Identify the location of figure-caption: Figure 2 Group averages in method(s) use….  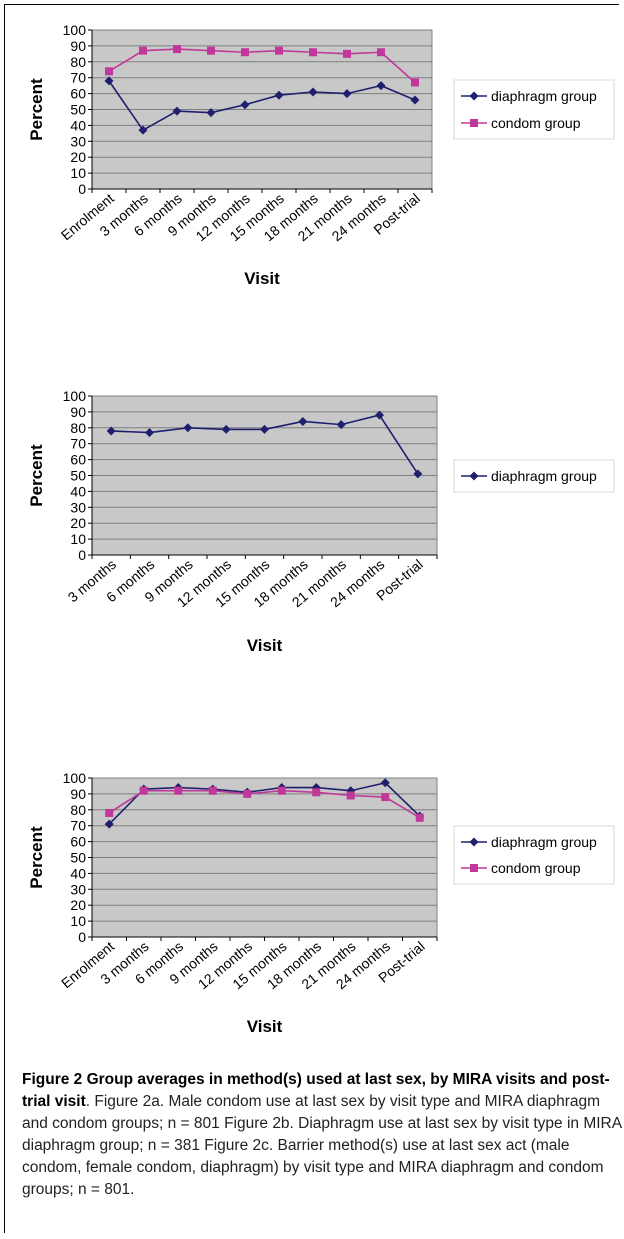
(322, 1135).